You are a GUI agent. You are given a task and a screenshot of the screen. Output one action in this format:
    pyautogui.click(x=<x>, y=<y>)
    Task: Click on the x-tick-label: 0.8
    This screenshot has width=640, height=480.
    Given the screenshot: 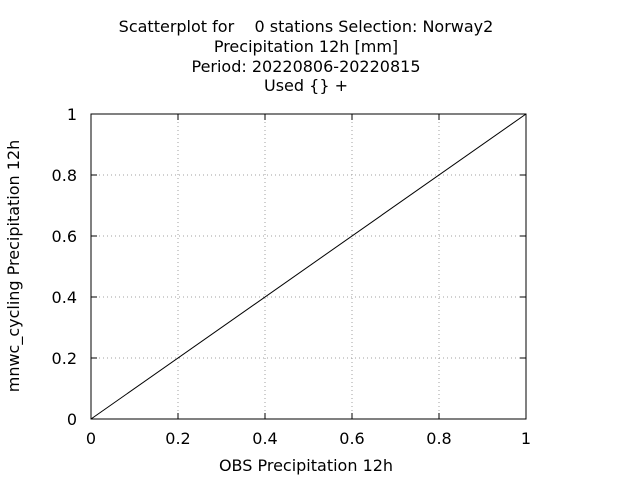 What is the action you would take?
    pyautogui.click(x=438, y=438)
    